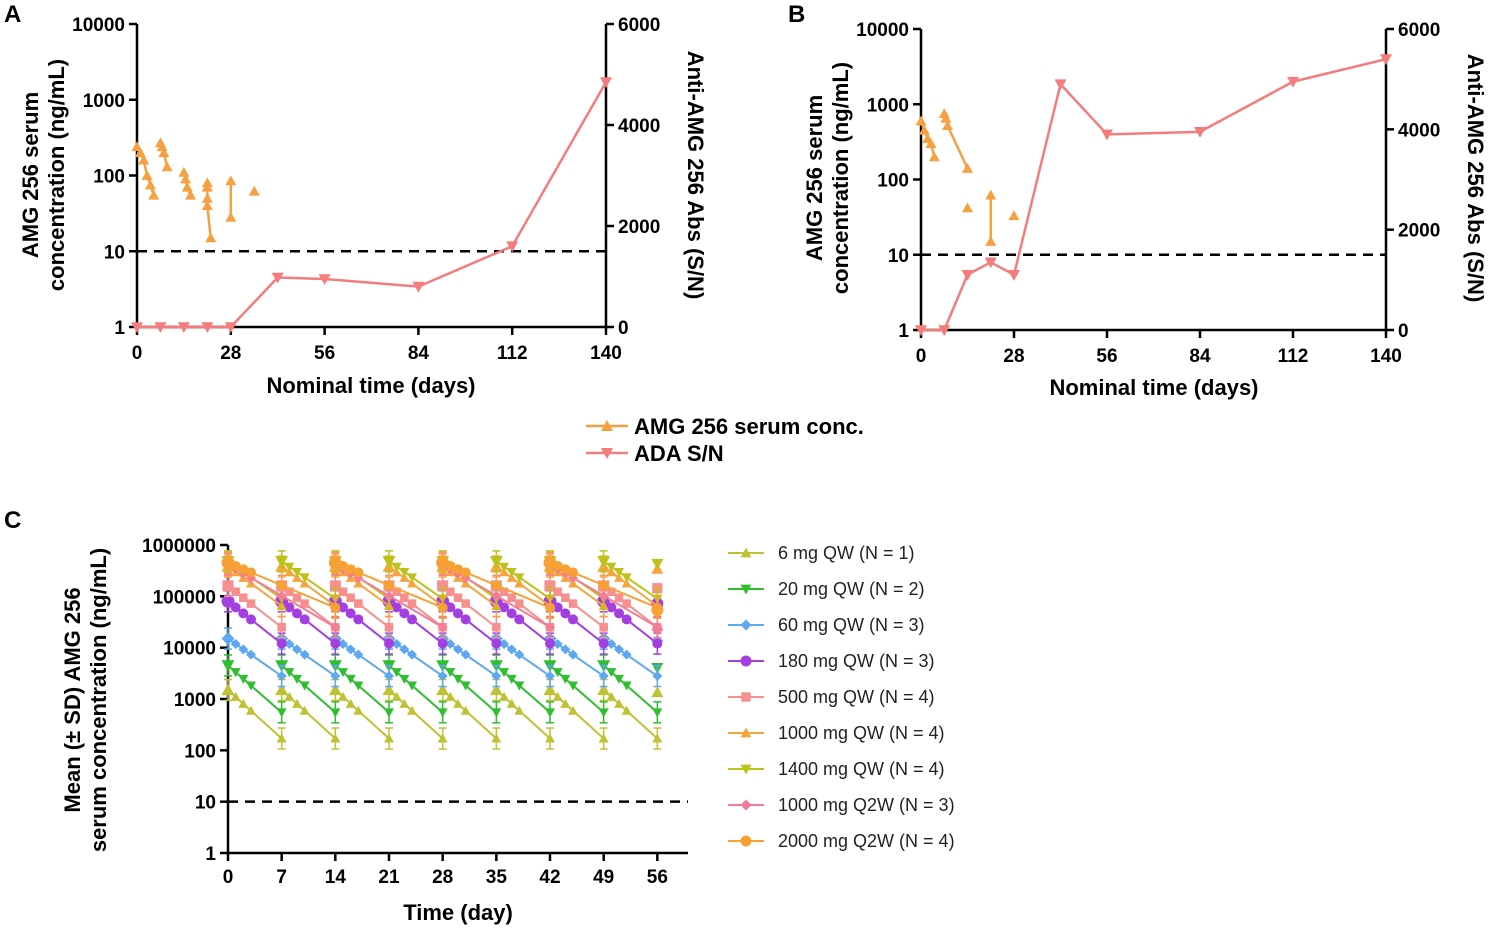 This screenshot has height=929, width=1490. I want to click on legend-ada-marker, so click(607, 453).